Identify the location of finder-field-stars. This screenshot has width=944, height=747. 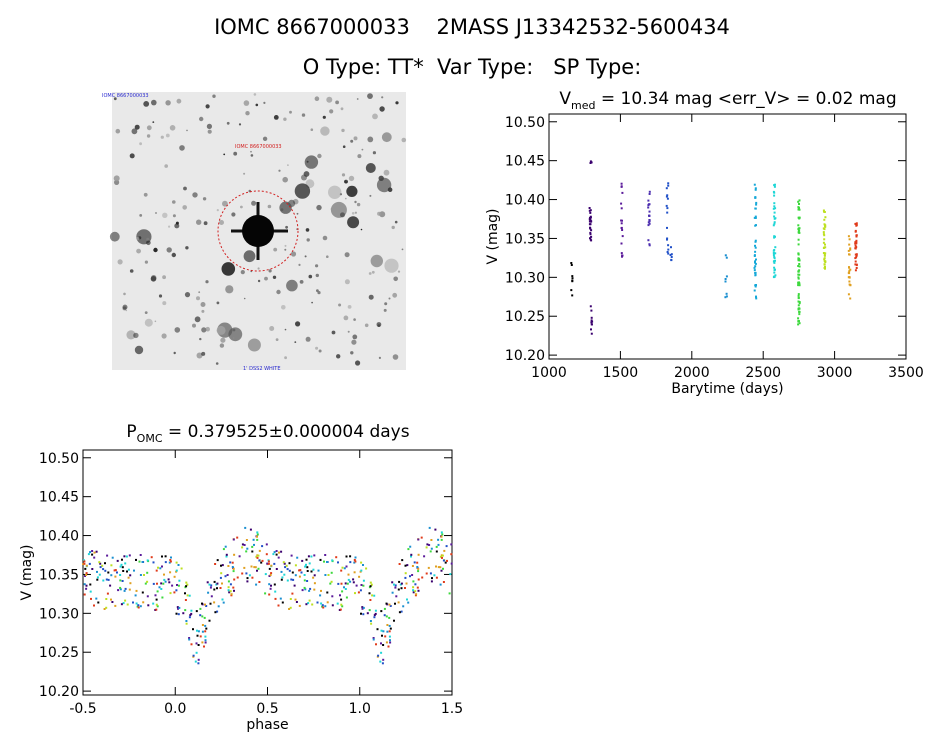
(258, 229).